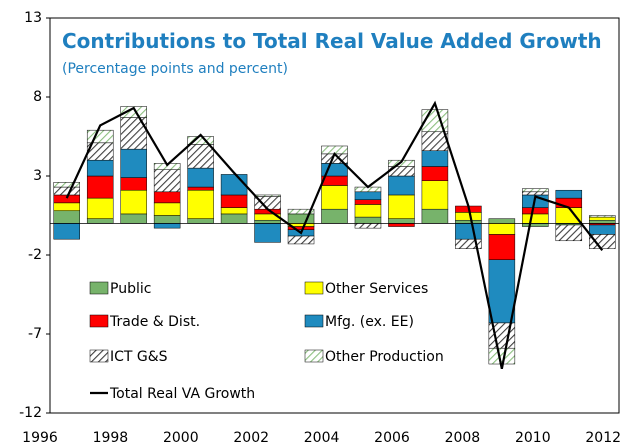  I want to click on y-tick-label: -12, so click(30, 413).